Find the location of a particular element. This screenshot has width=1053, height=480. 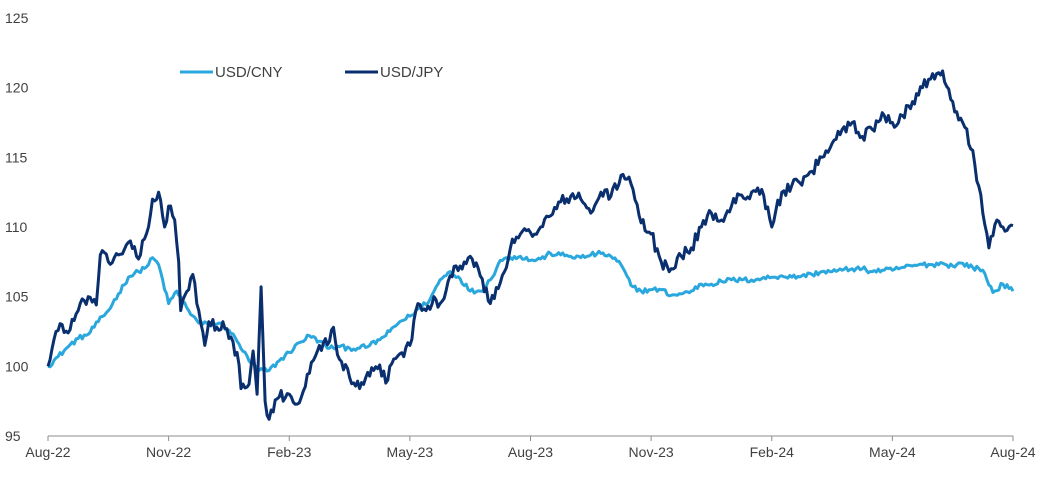

y-tick-label: 95 is located at coordinates (13, 436).